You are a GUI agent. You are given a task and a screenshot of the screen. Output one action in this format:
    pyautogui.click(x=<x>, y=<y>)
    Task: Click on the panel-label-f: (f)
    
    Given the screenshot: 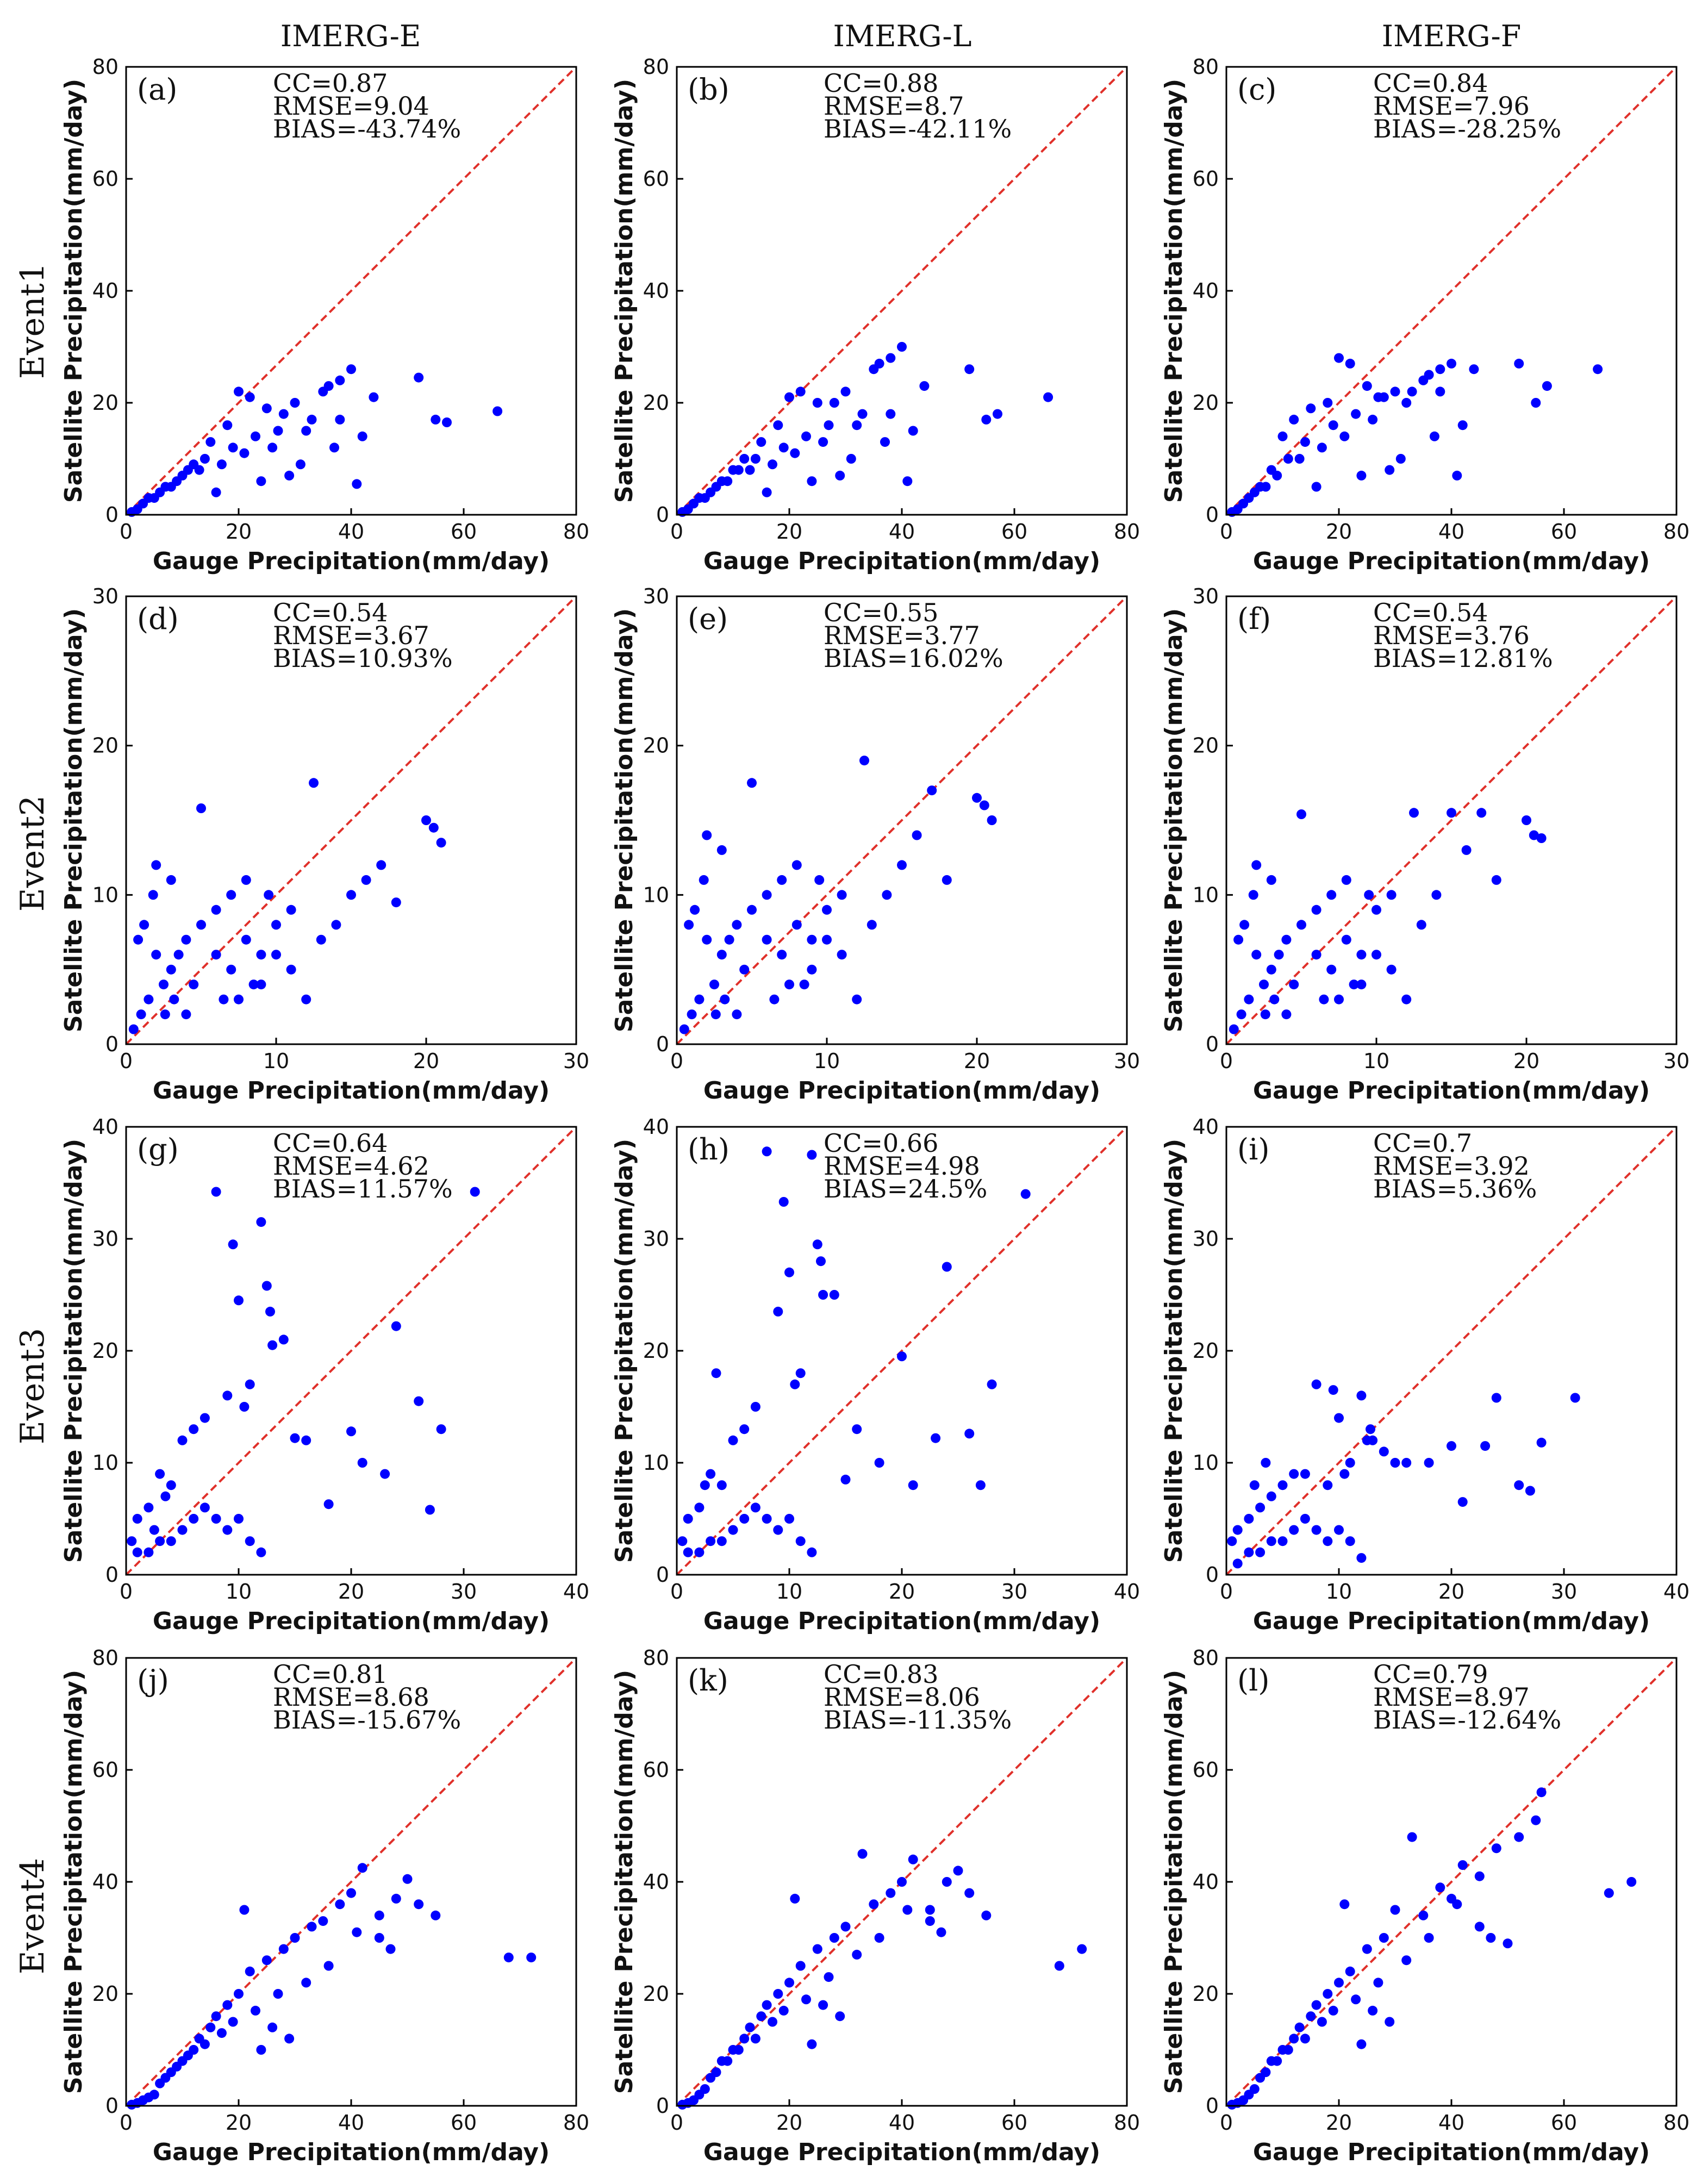 What is the action you would take?
    pyautogui.click(x=1254, y=619)
    